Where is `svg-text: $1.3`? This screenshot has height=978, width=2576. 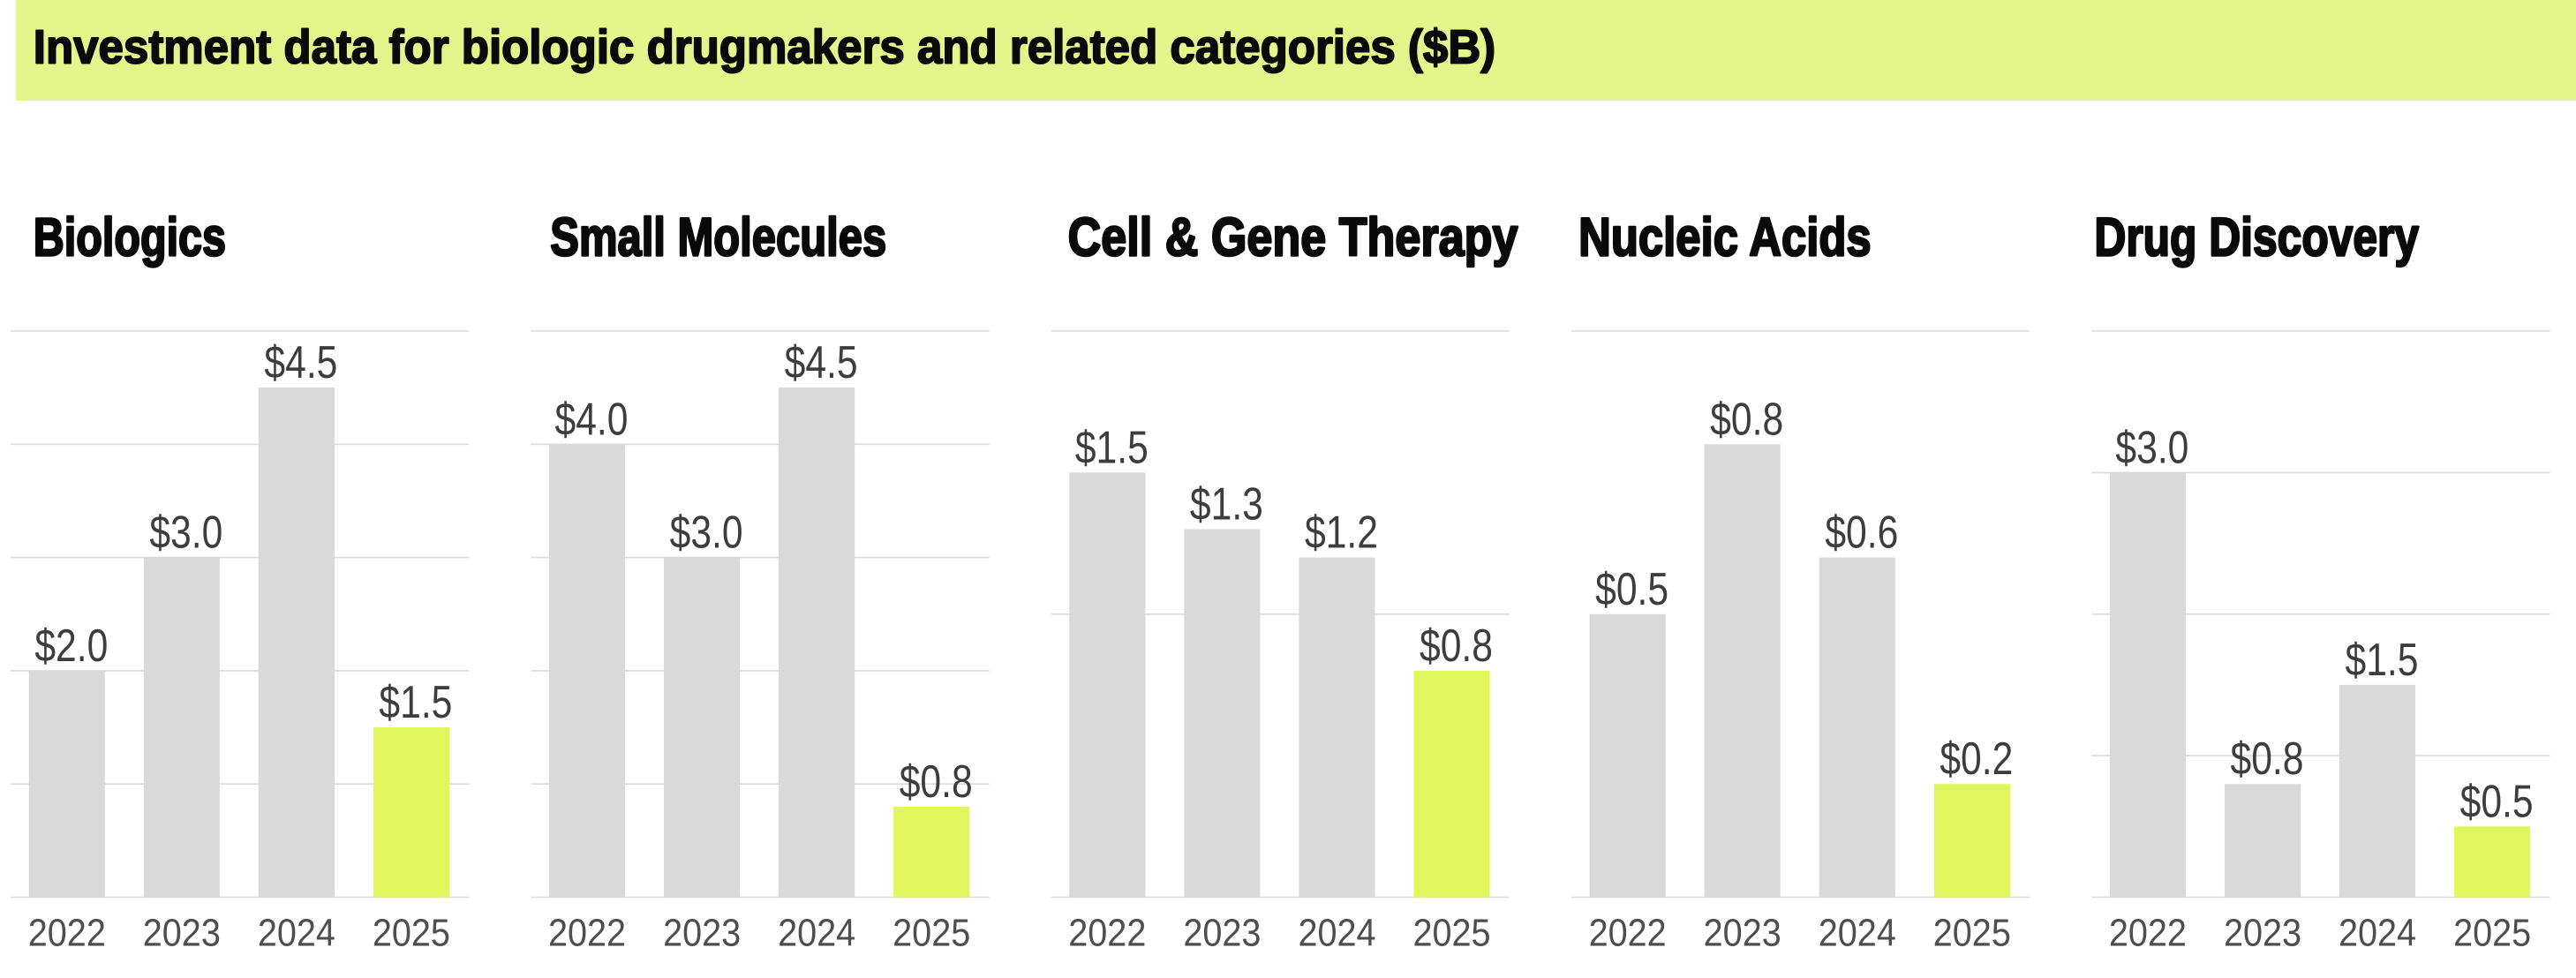
svg-text: $1.3 is located at coordinates (1227, 504).